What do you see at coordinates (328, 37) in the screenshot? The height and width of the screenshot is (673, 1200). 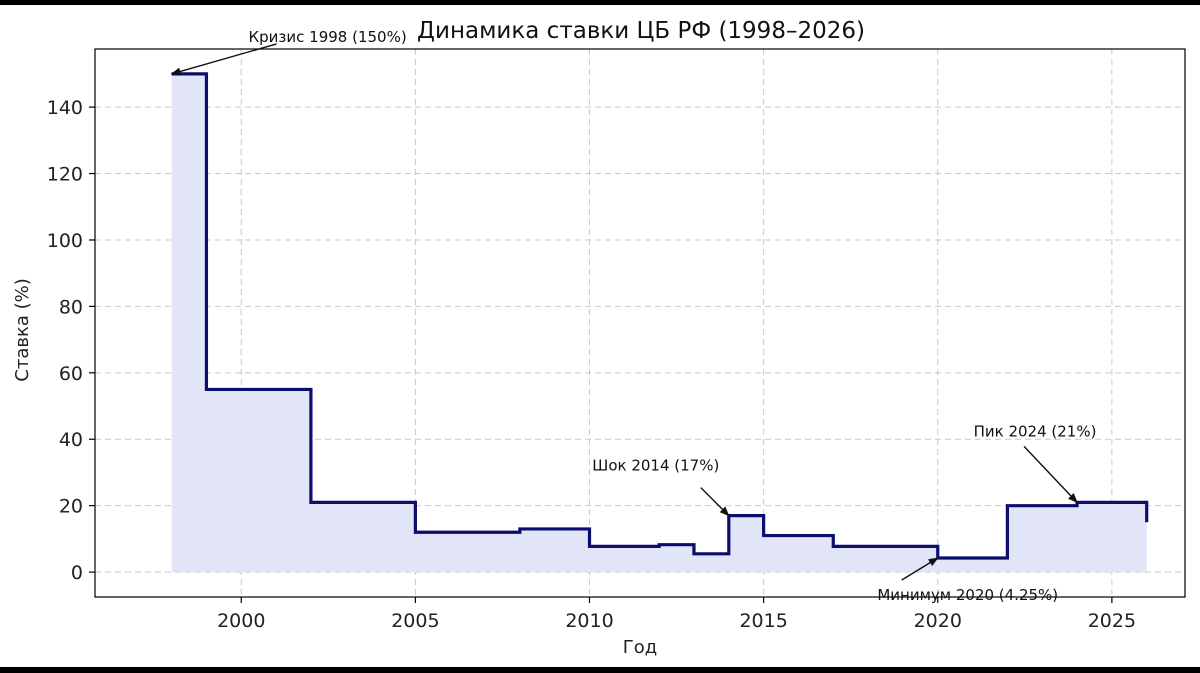 I see `annotation-label: Кризис 1998 (150%)` at bounding box center [328, 37].